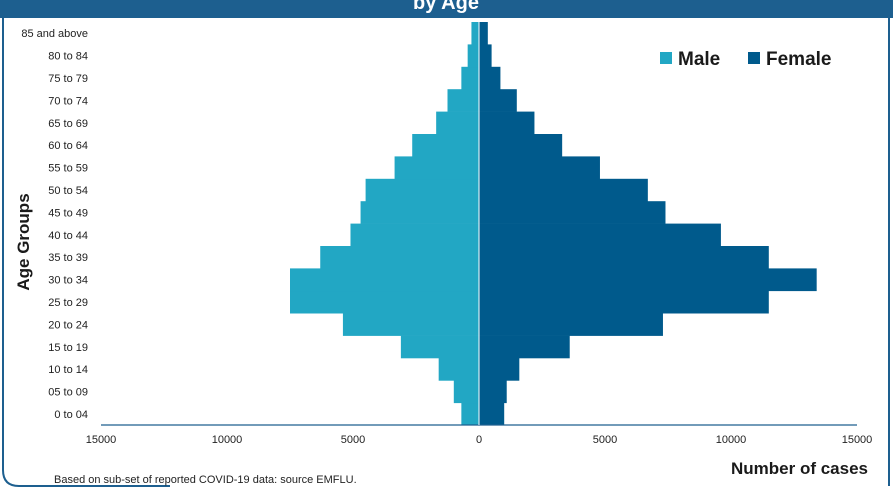 Image resolution: width=893 pixels, height=489 pixels. What do you see at coordinates (68, 370) in the screenshot?
I see `y-tick-label-2: 10 to 14` at bounding box center [68, 370].